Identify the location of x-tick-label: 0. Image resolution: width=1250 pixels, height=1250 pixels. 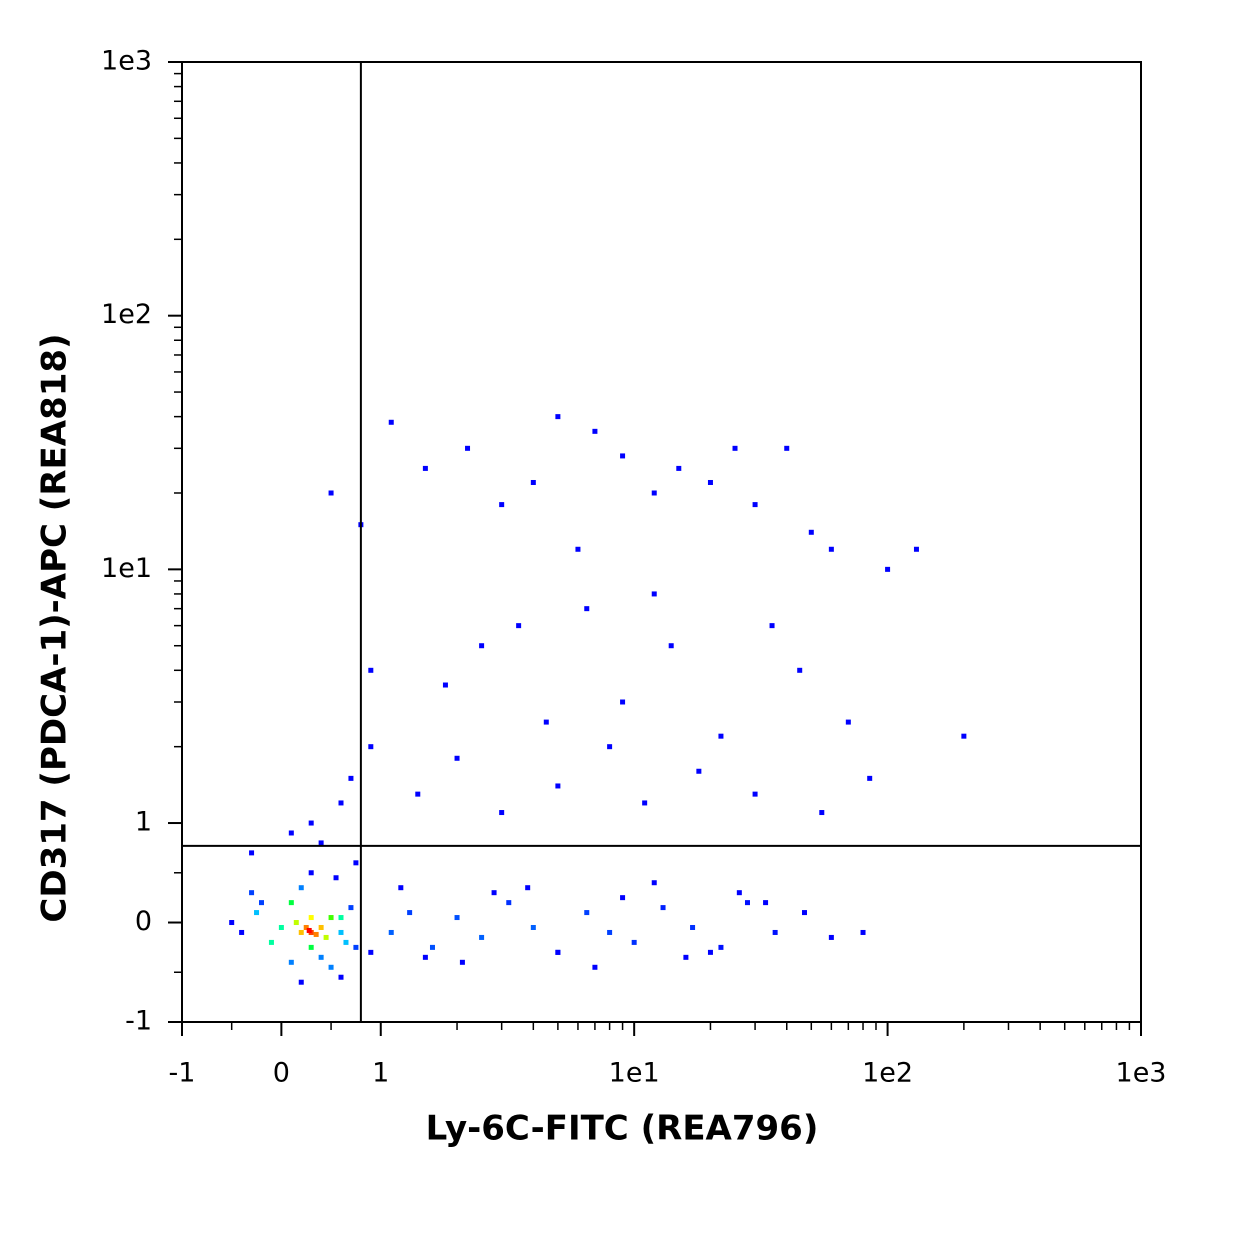
(281, 1073).